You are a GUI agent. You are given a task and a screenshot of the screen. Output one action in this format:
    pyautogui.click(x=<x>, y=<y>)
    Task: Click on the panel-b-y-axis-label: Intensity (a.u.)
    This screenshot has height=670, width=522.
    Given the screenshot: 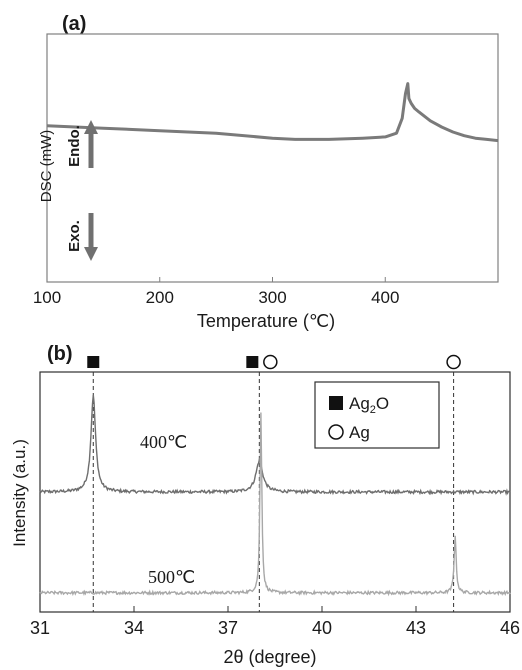 What is the action you would take?
    pyautogui.click(x=19, y=493)
    